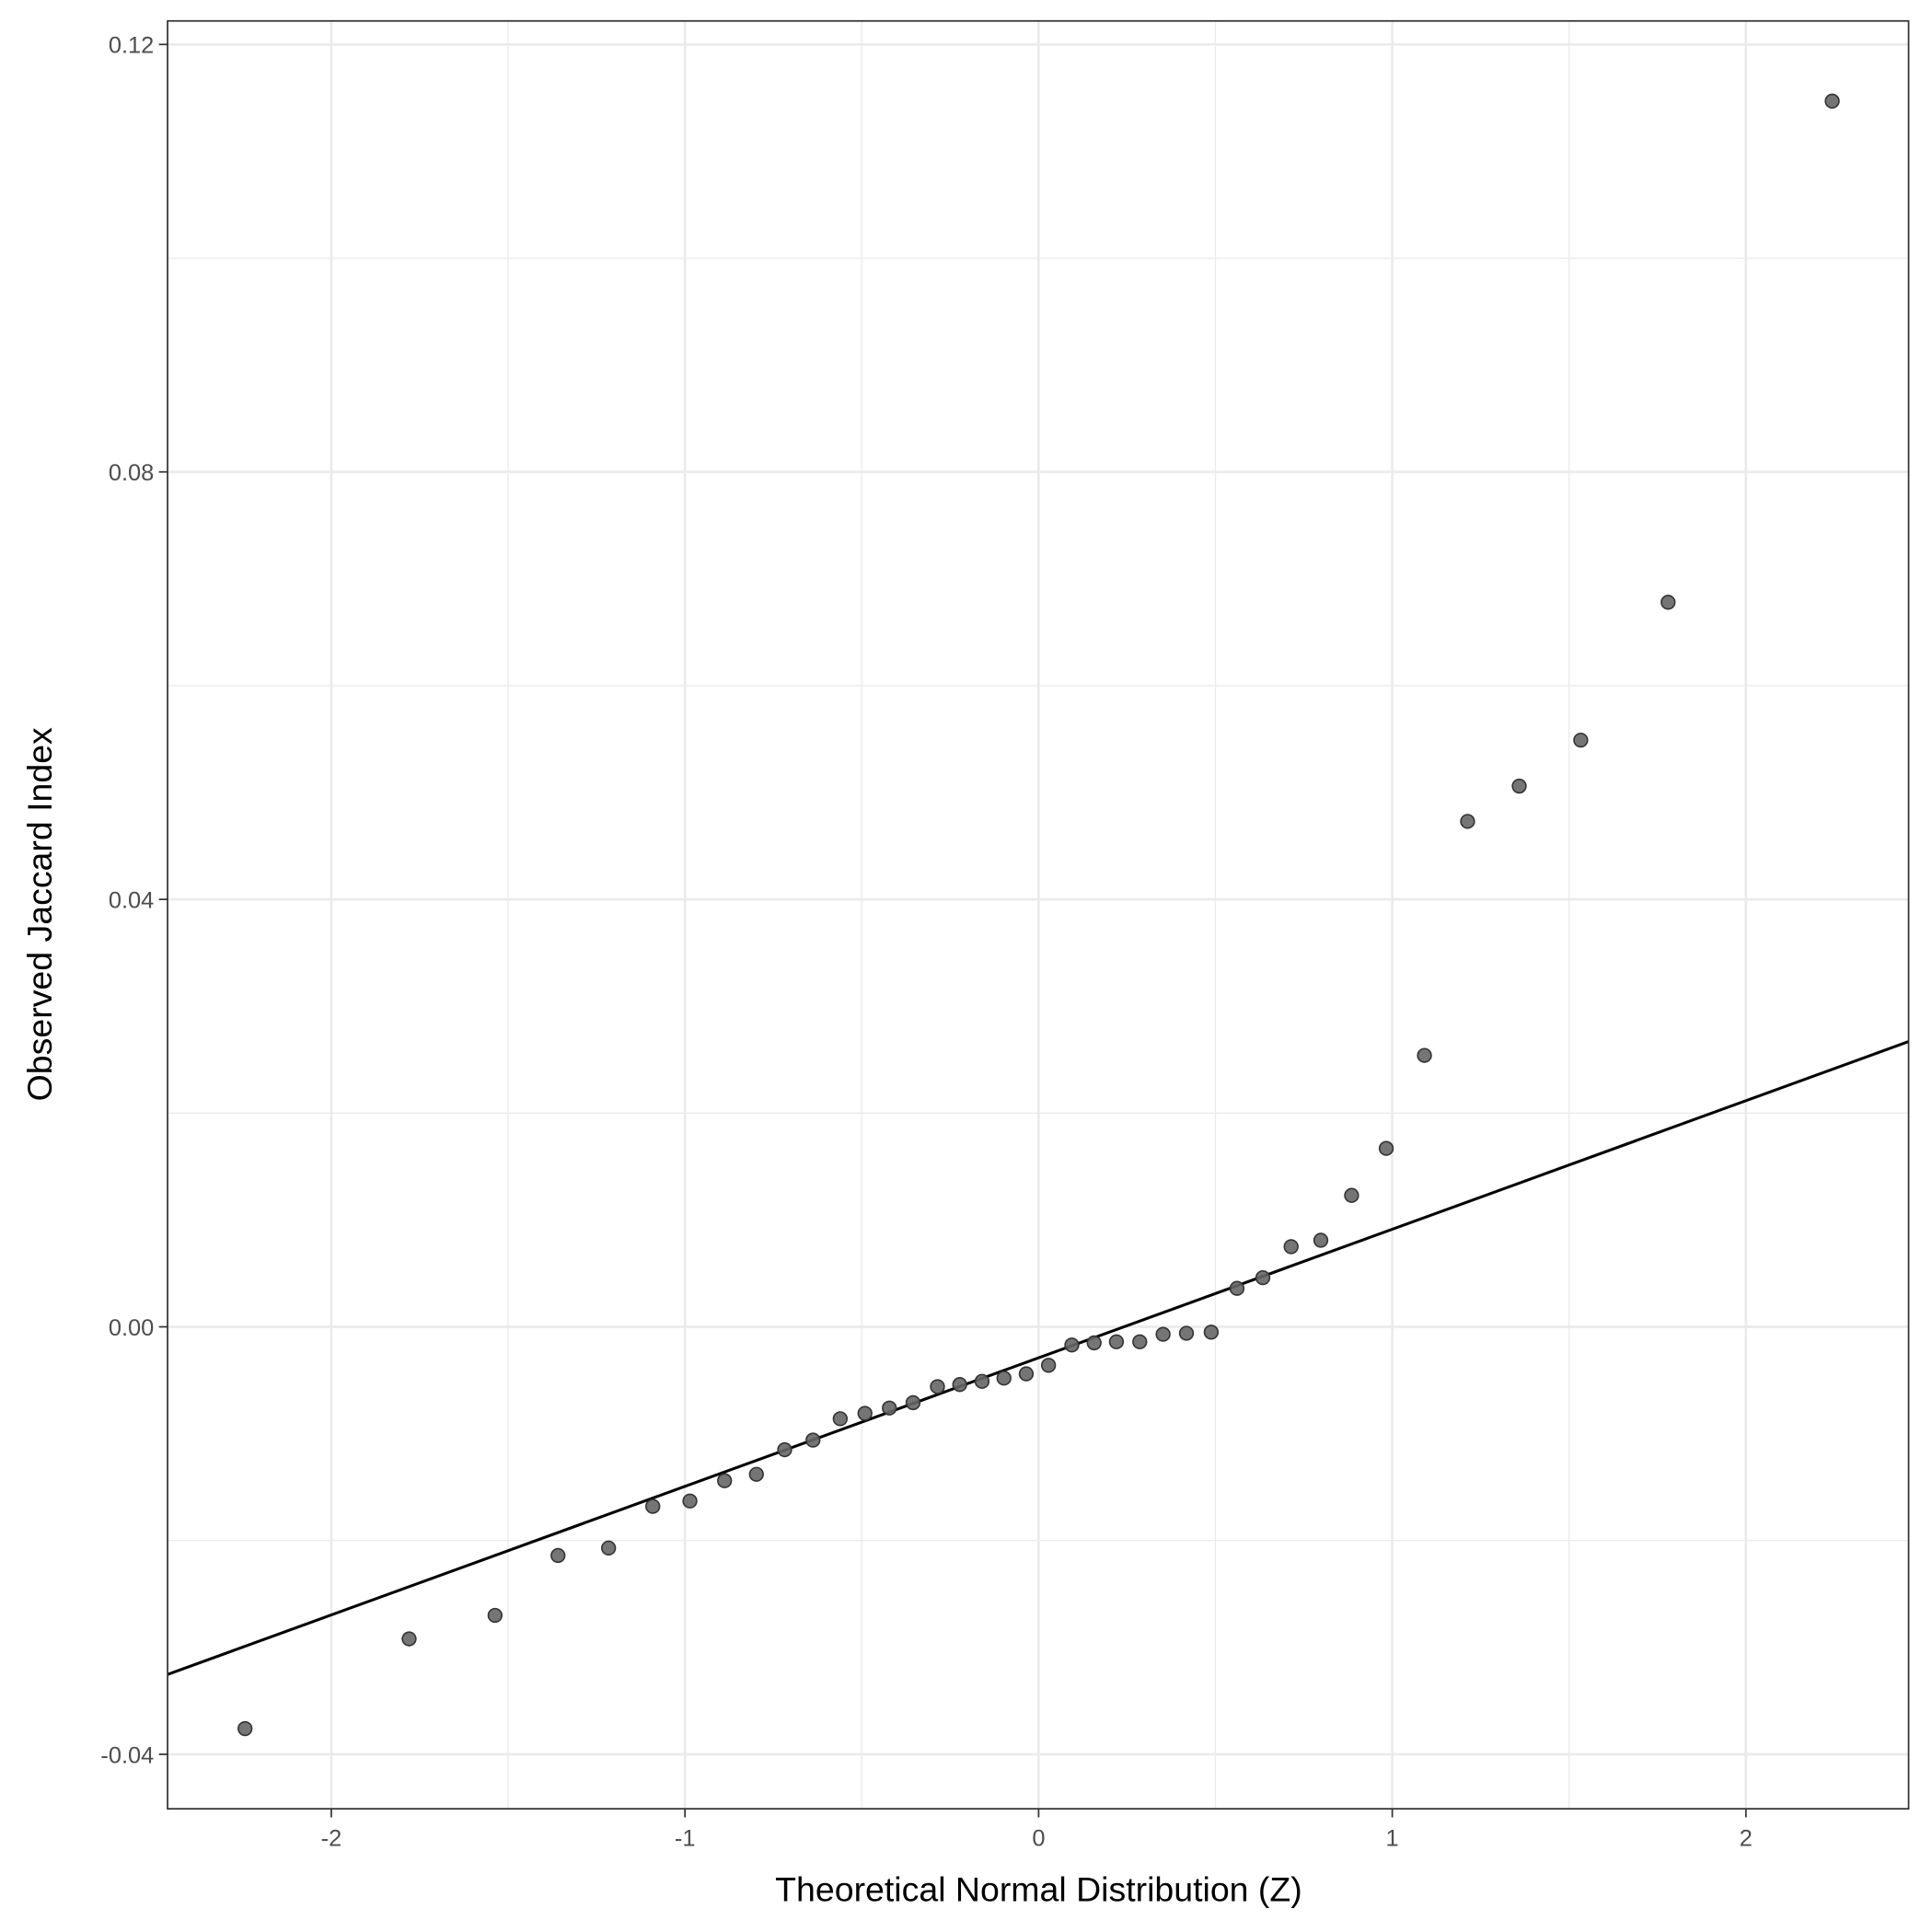 The height and width of the screenshot is (1932, 1932). Describe the element at coordinates (40, 914) in the screenshot. I see `y-axis-title: Observed Jaccard Index` at that location.